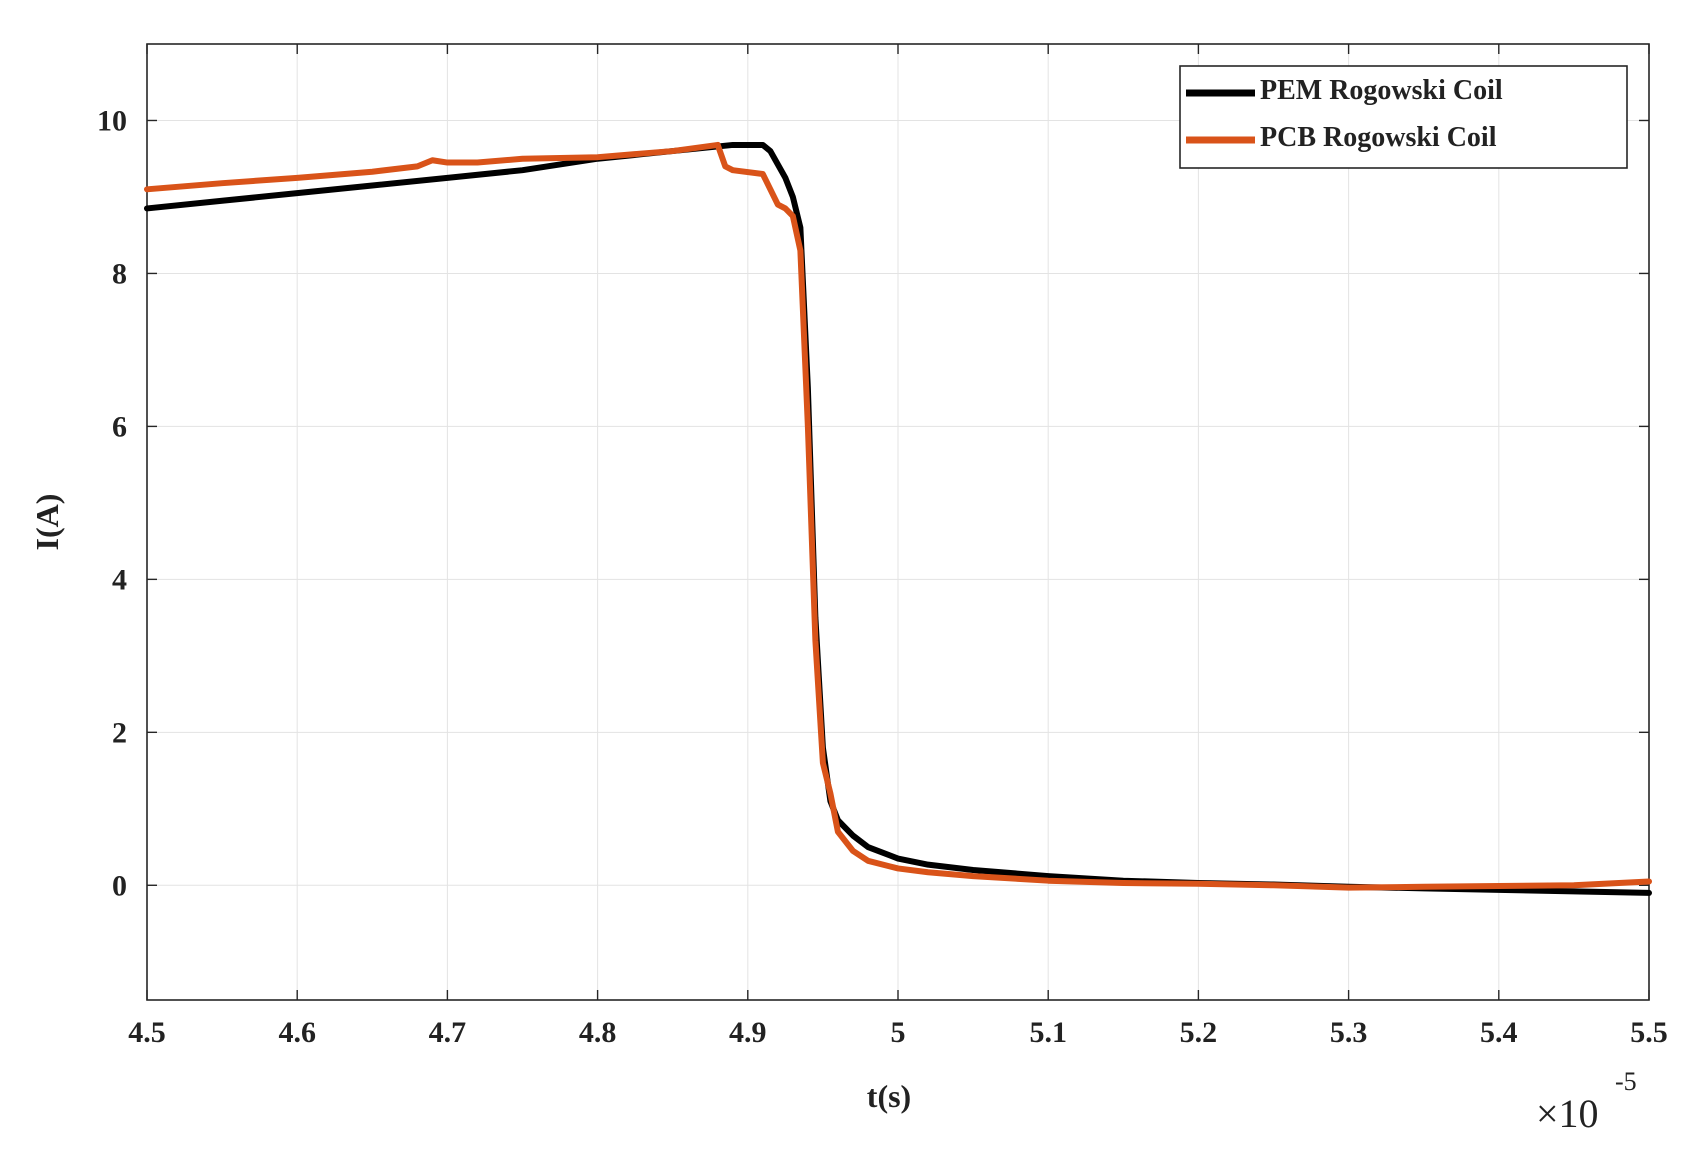  Describe the element at coordinates (119, 579) in the screenshot. I see `y-tick-label: 4` at that location.